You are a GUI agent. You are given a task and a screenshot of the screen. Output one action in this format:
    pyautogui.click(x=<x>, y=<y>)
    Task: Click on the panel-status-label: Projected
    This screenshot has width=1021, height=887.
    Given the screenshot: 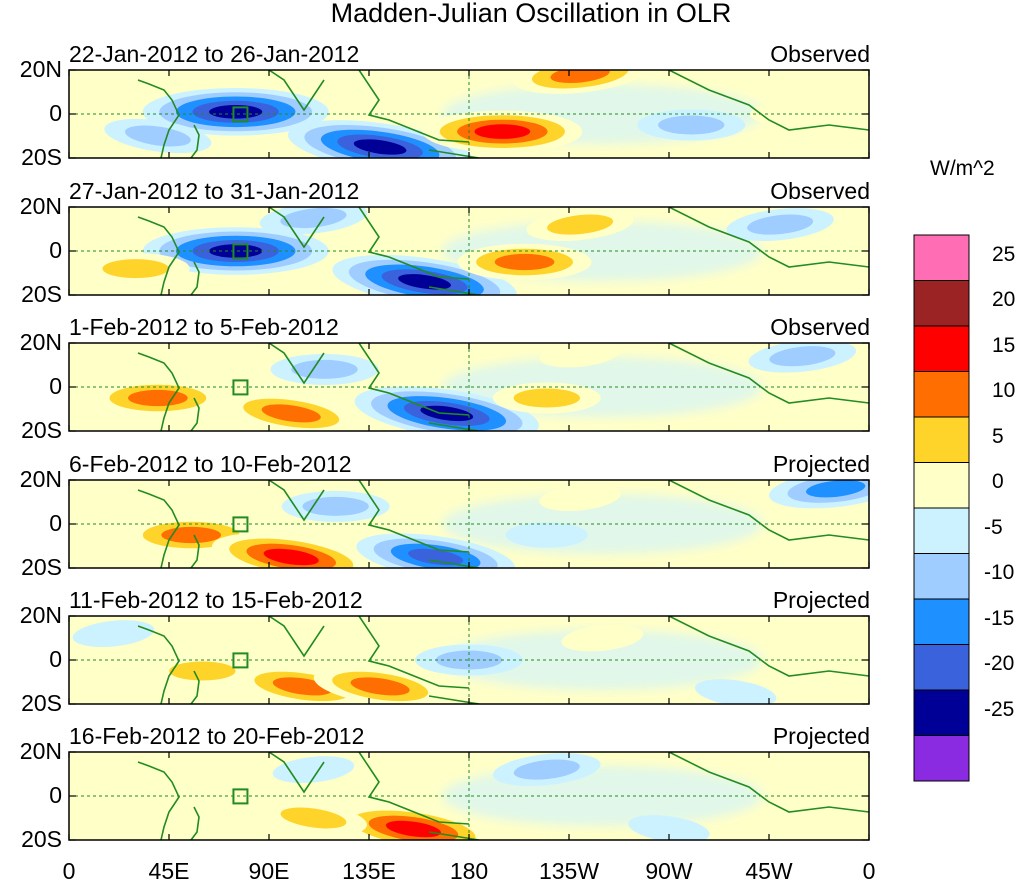 What is the action you would take?
    pyautogui.click(x=821, y=600)
    